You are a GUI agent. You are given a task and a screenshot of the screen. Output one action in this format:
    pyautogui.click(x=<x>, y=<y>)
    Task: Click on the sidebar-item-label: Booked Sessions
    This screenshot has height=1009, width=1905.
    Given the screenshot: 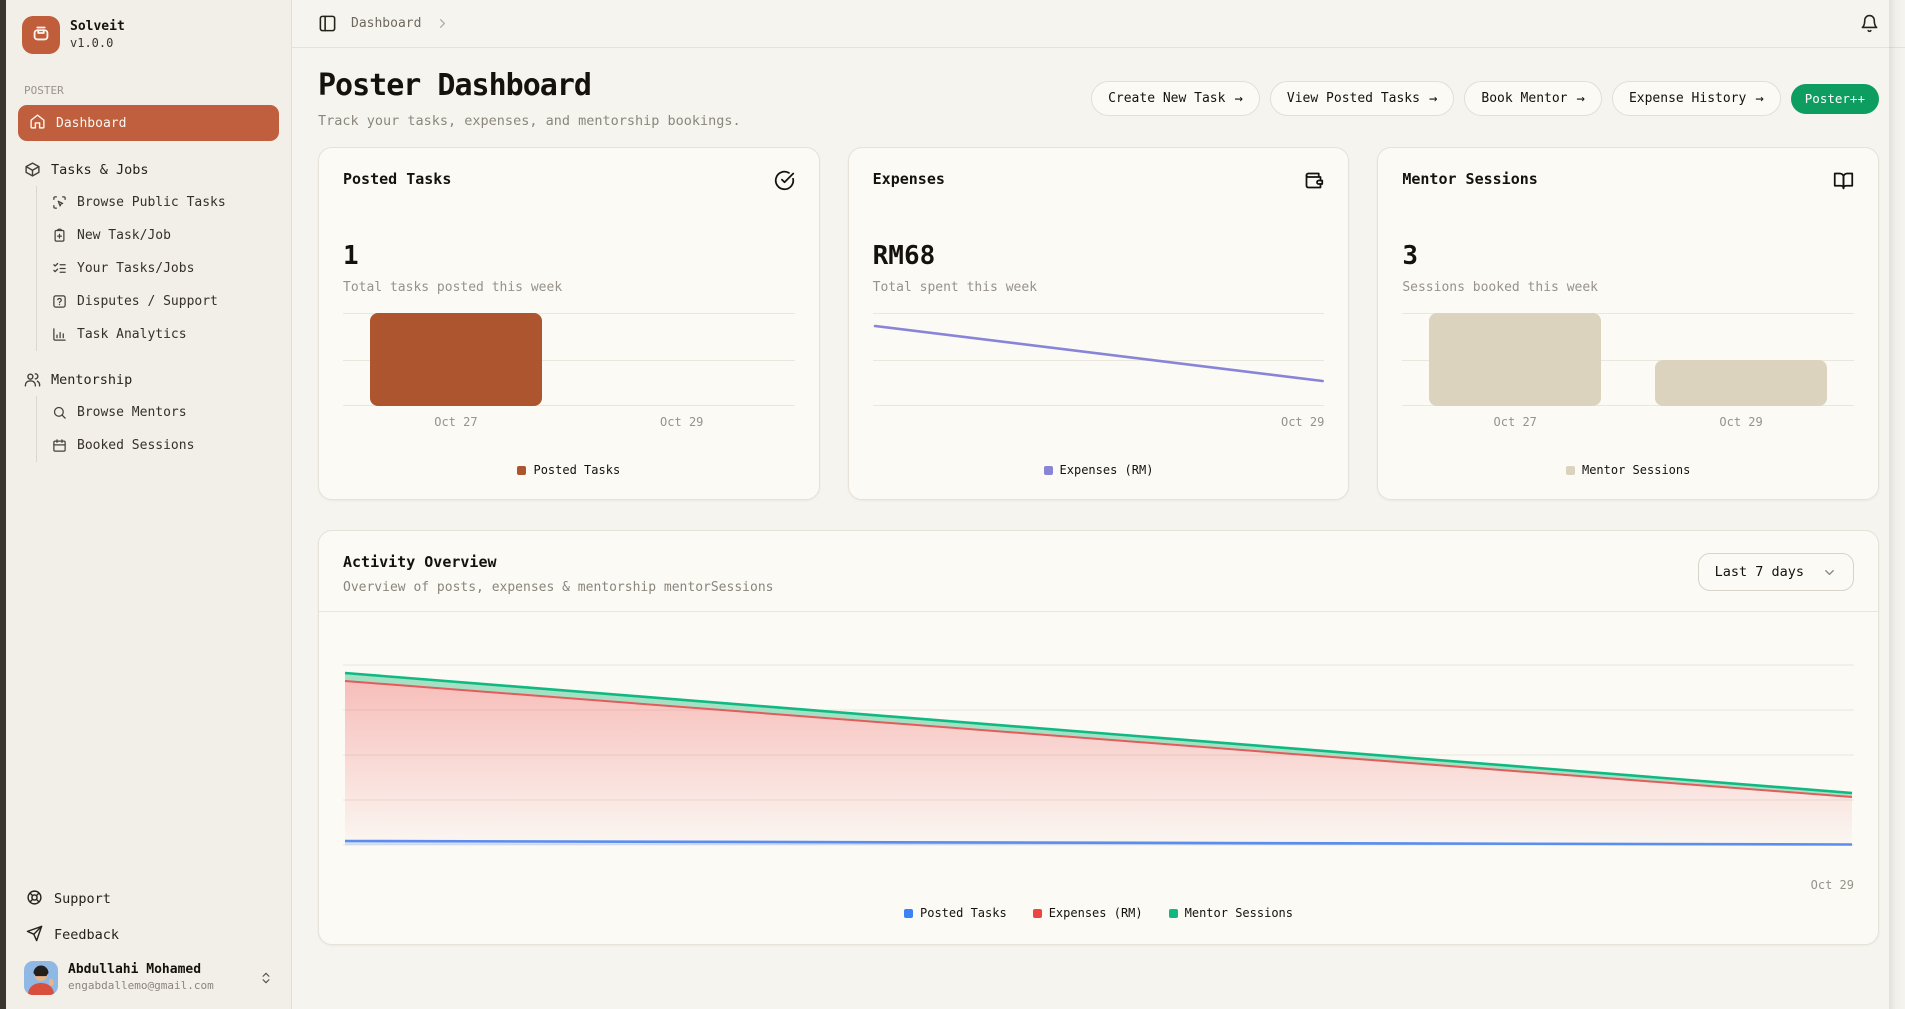 What is the action you would take?
    pyautogui.click(x=136, y=445)
    